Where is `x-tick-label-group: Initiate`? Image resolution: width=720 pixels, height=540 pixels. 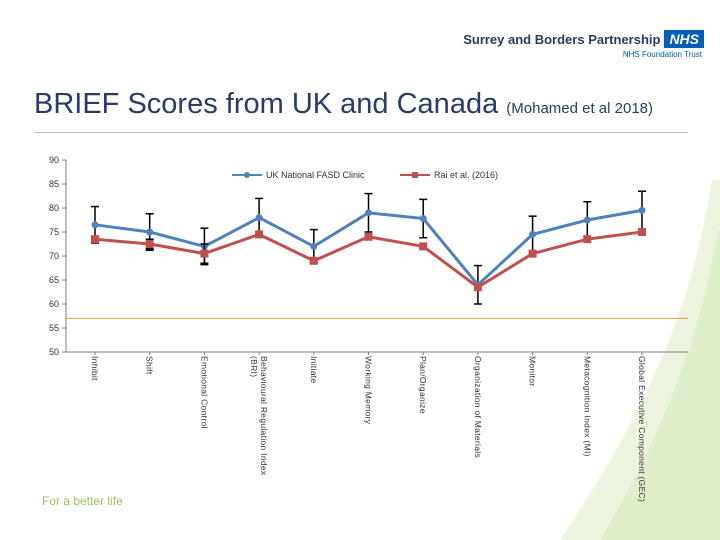
x-tick-label-group: Initiate is located at coordinates (314, 369).